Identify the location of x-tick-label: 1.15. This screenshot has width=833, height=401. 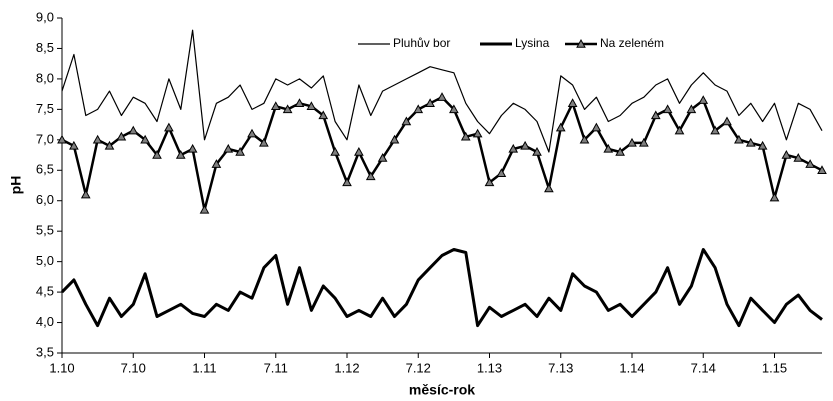
(774, 367).